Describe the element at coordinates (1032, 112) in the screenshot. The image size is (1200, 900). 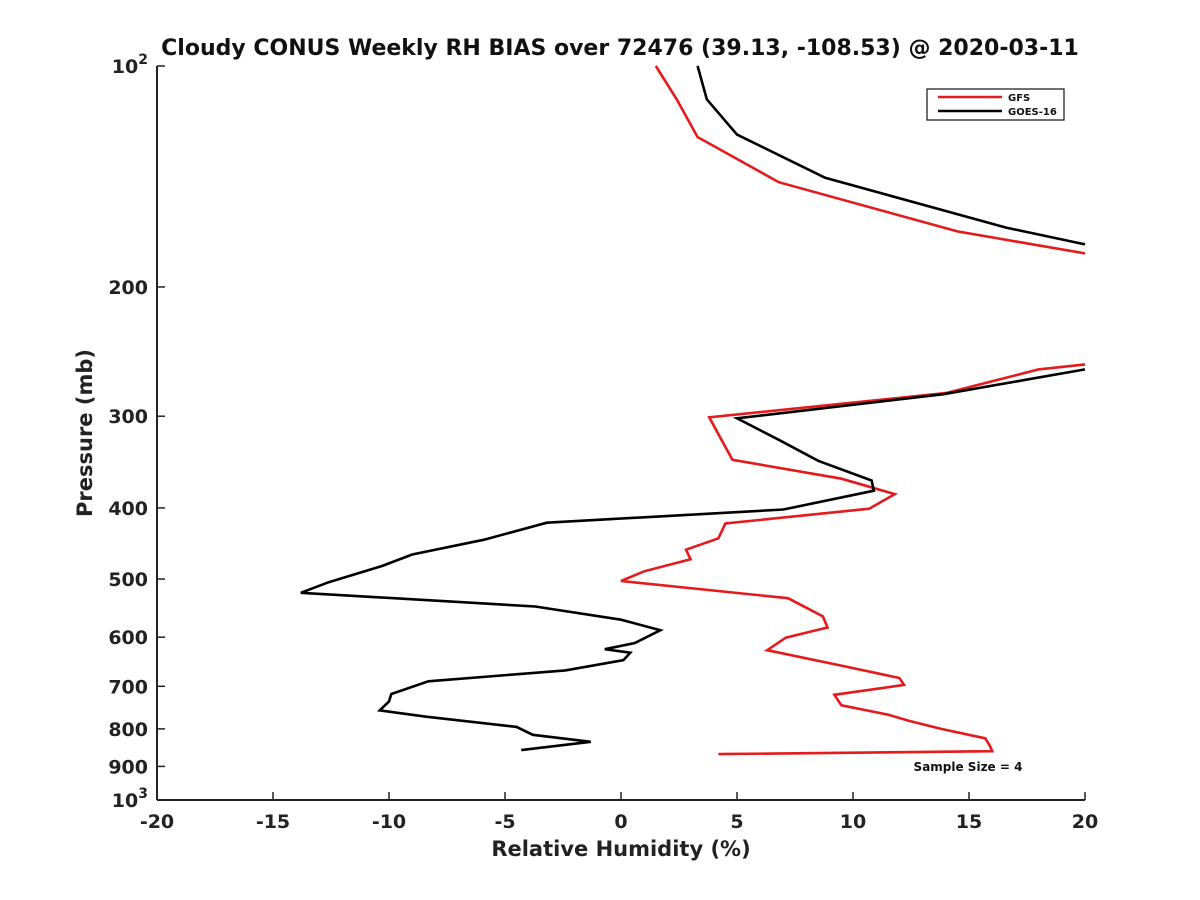
I see `legend-label-goes-16: GOES-16` at that location.